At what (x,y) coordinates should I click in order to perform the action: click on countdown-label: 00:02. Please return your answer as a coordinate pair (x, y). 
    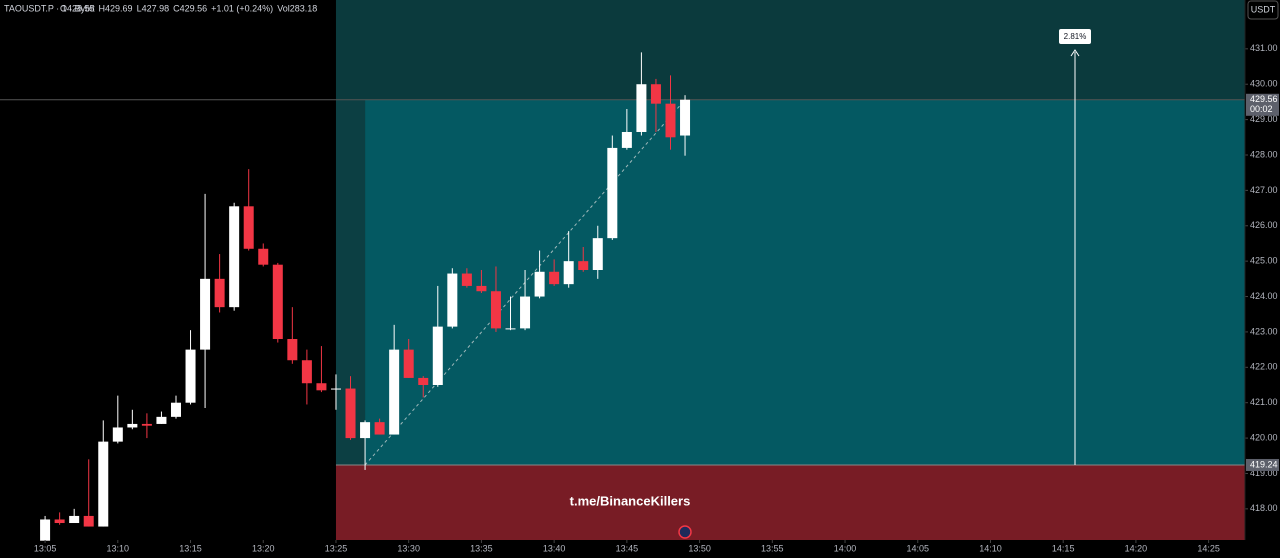
    Looking at the image, I should click on (1261, 109).